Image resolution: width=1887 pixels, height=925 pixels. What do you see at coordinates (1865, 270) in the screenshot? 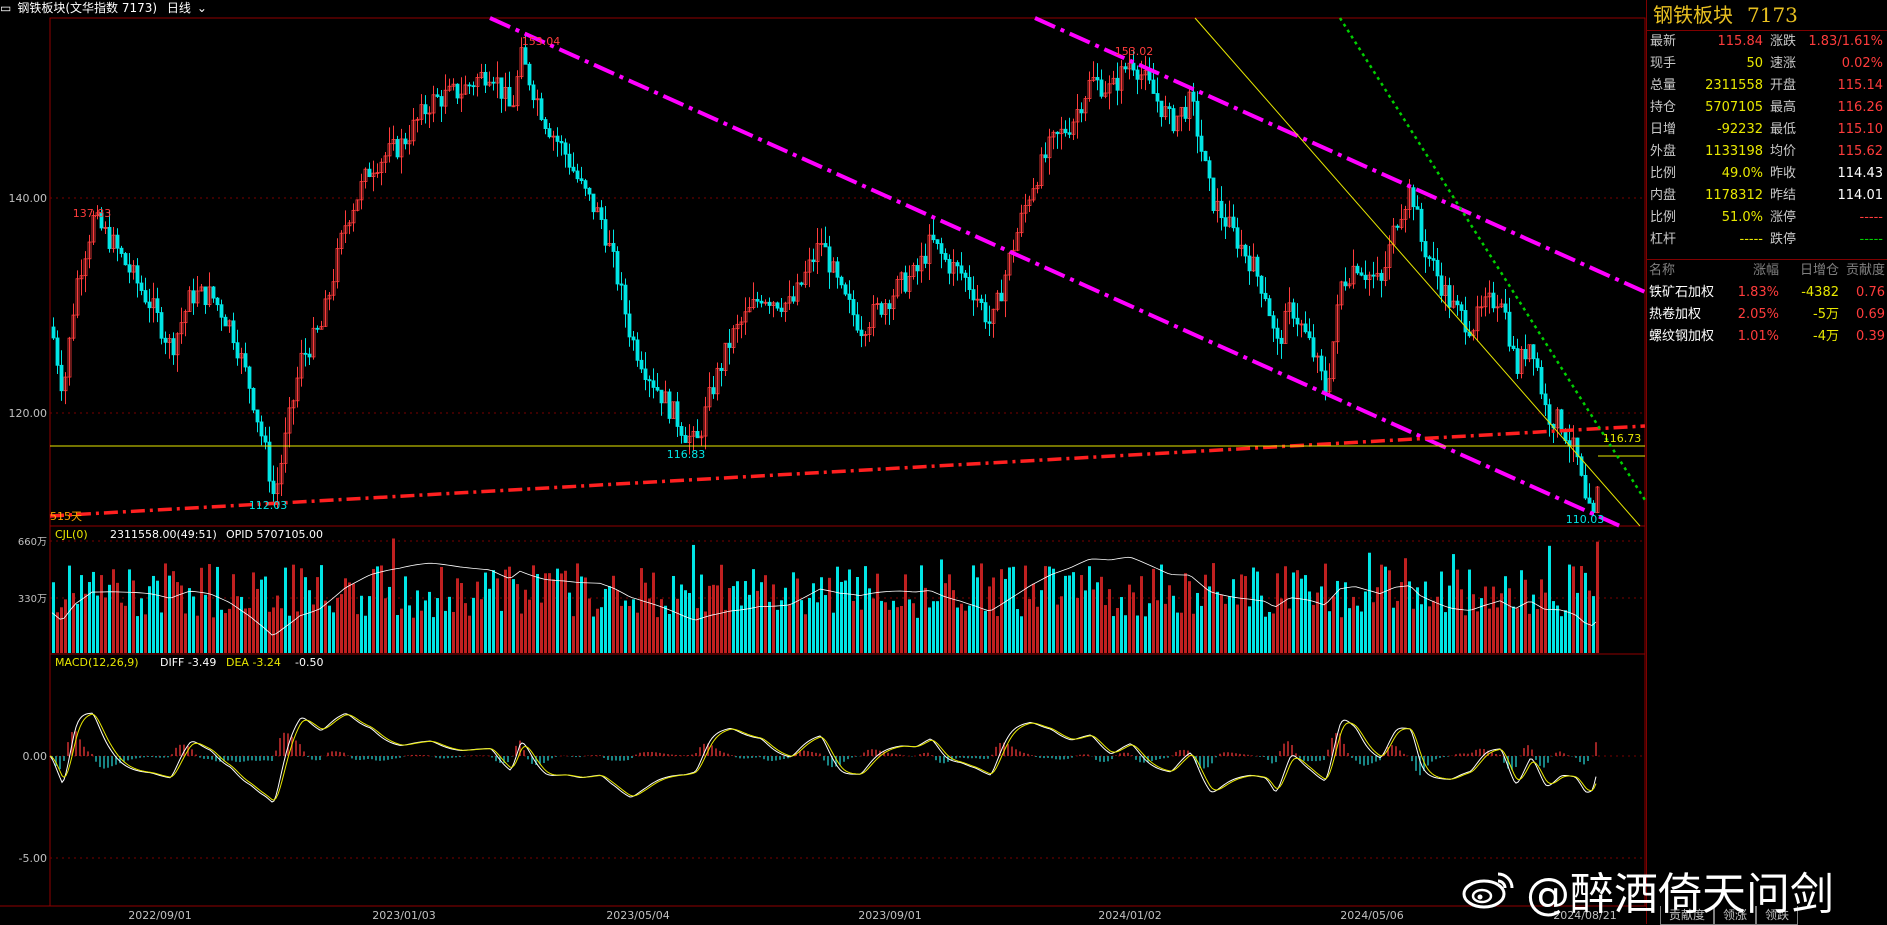
I see `col-contribution: 贡献度` at bounding box center [1865, 270].